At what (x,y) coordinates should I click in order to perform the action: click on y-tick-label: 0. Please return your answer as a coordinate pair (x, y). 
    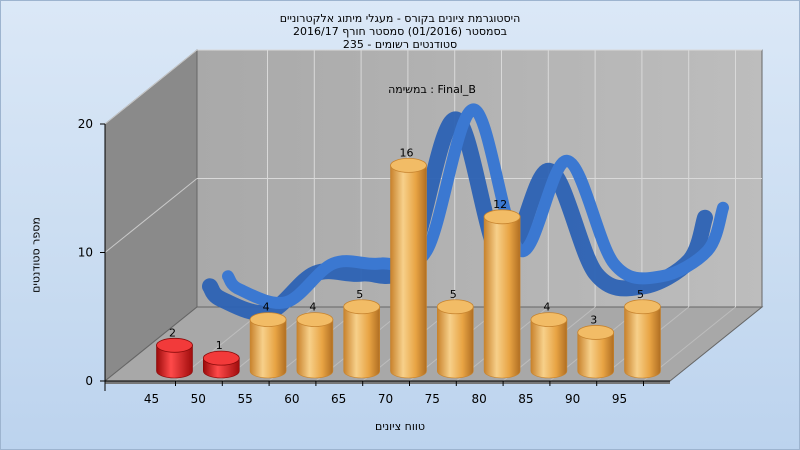
    Looking at the image, I should click on (89, 381).